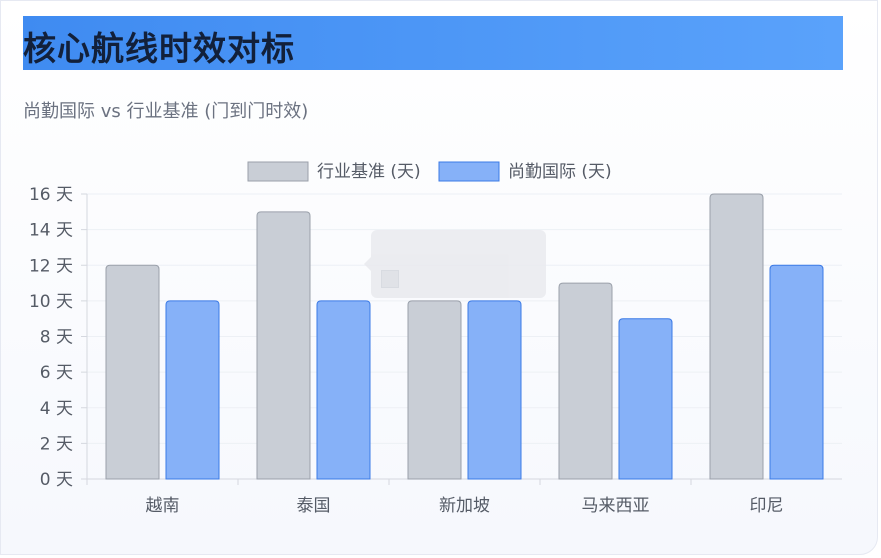 The height and width of the screenshot is (558, 881). I want to click on chart-subtitle: 尚勤国际 vs 行业基准 (门到门时效), so click(166, 111).